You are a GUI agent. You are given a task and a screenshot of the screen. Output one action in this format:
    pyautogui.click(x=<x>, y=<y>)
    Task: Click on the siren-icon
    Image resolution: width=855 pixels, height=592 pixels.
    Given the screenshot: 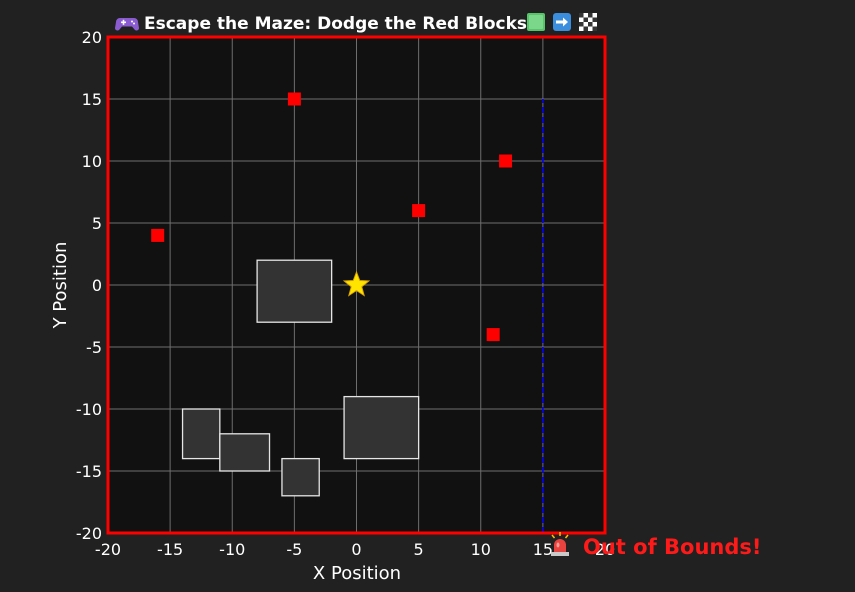 What is the action you would take?
    pyautogui.click(x=560, y=544)
    